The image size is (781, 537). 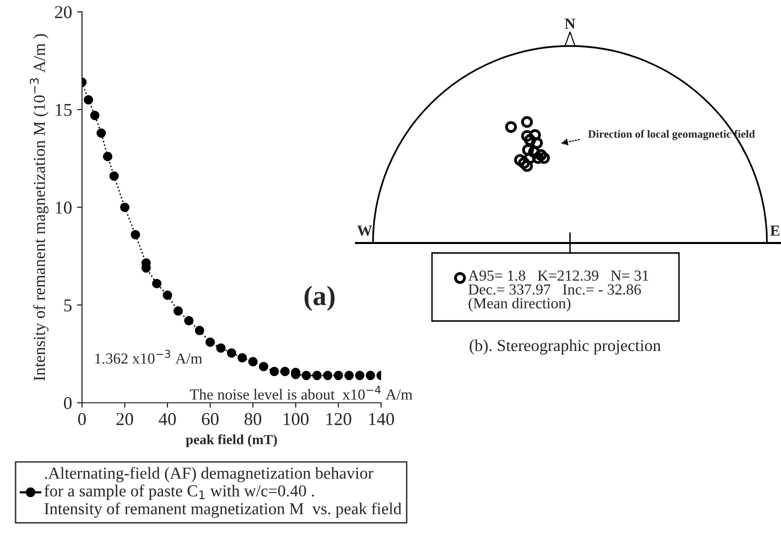 What do you see at coordinates (64, 110) in the screenshot?
I see `y-tick-label: 15` at bounding box center [64, 110].